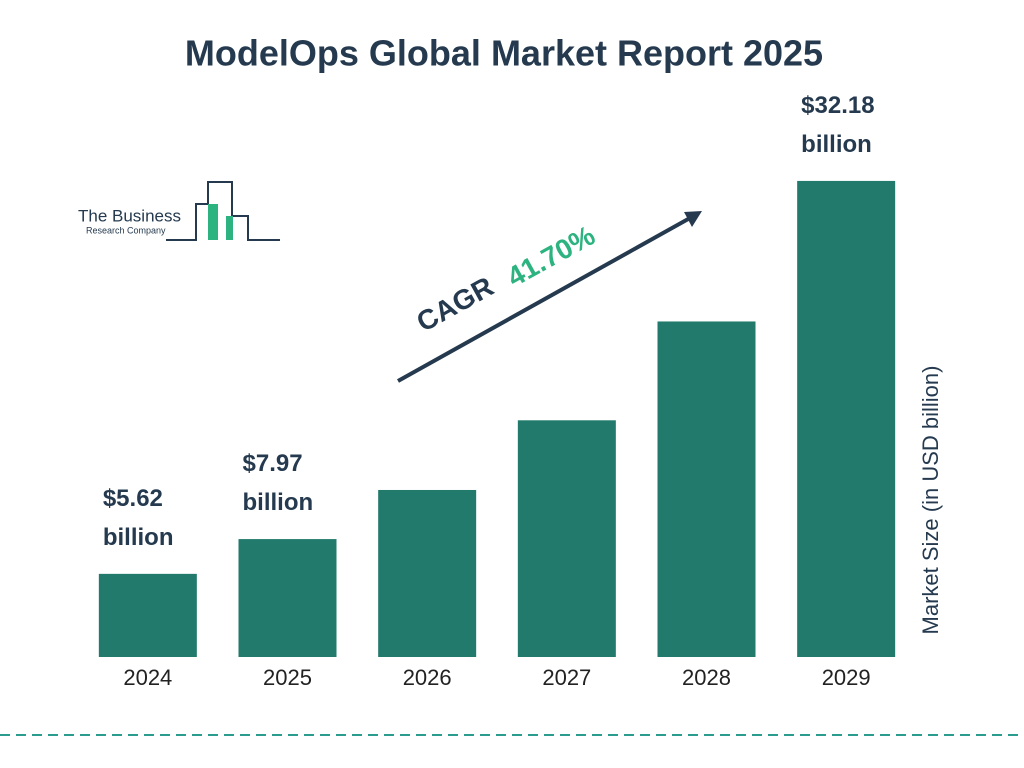 Image resolution: width=1024 pixels, height=768 pixels. I want to click on value-label-line: $32.18, so click(837, 105).